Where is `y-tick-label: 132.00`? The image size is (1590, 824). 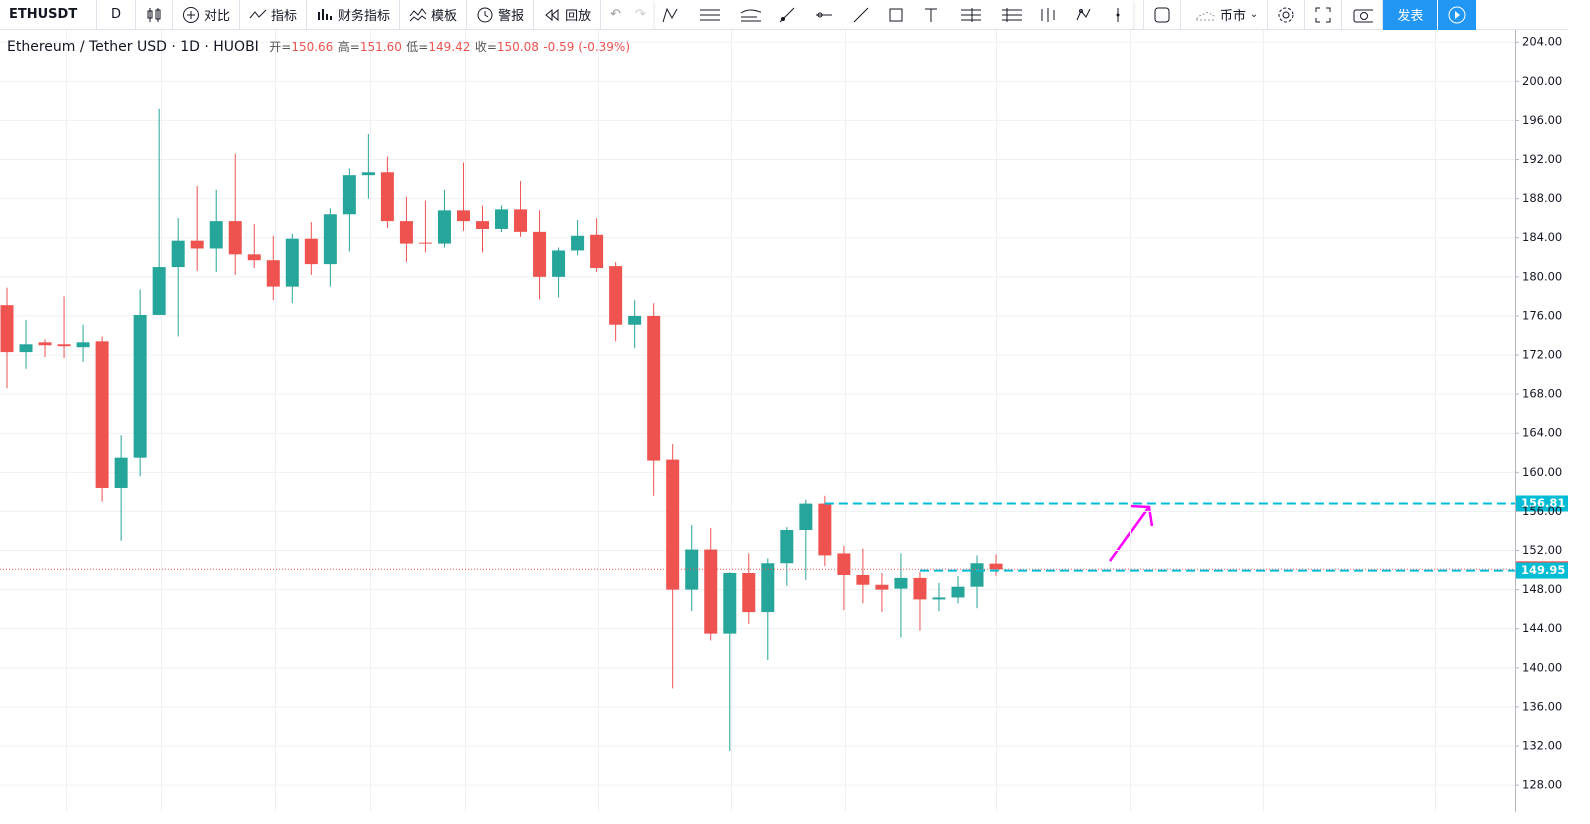 y-tick-label: 132.00 is located at coordinates (1542, 746).